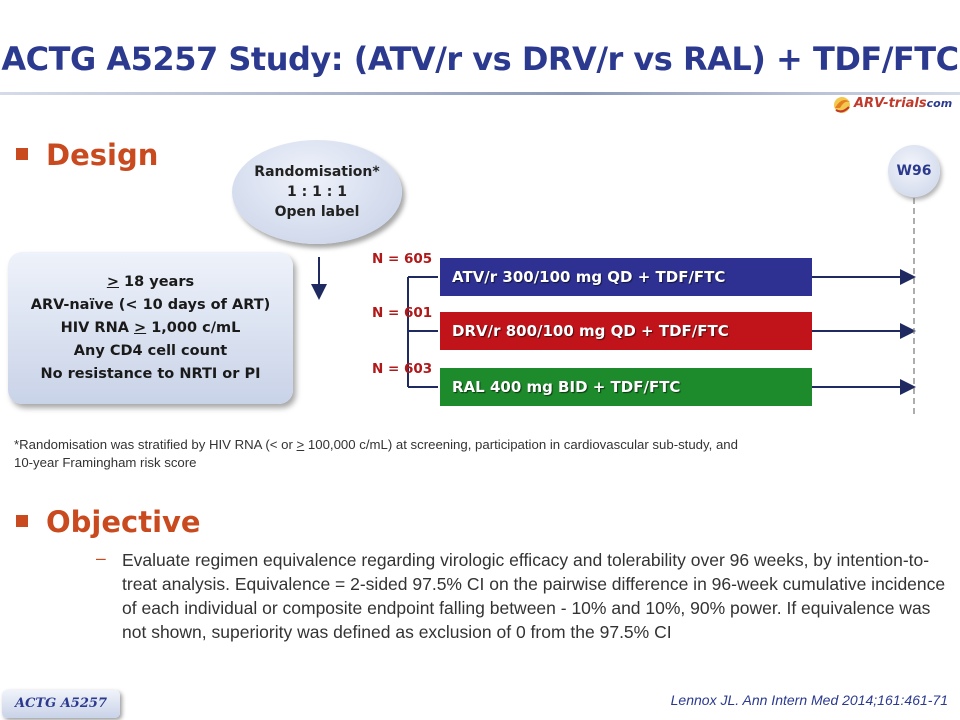 The width and height of the screenshot is (960, 720). I want to click on logo-swirl-icon, so click(842, 105).